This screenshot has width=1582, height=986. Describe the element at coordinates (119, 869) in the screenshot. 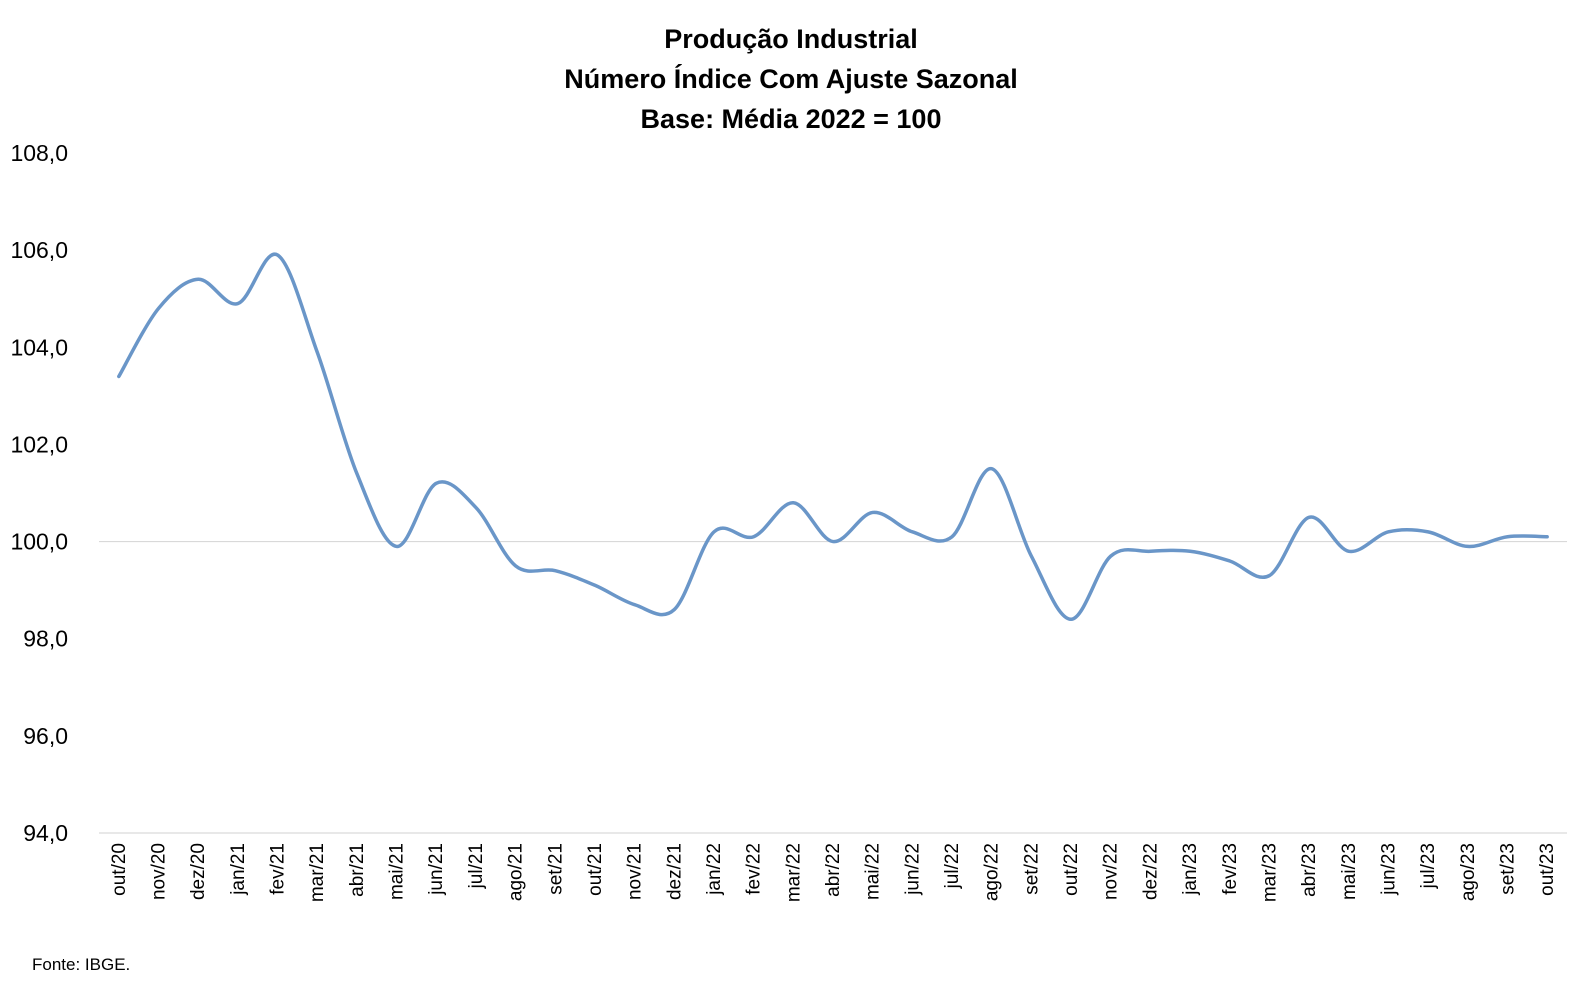

I see `x-tick-label: out/20` at that location.